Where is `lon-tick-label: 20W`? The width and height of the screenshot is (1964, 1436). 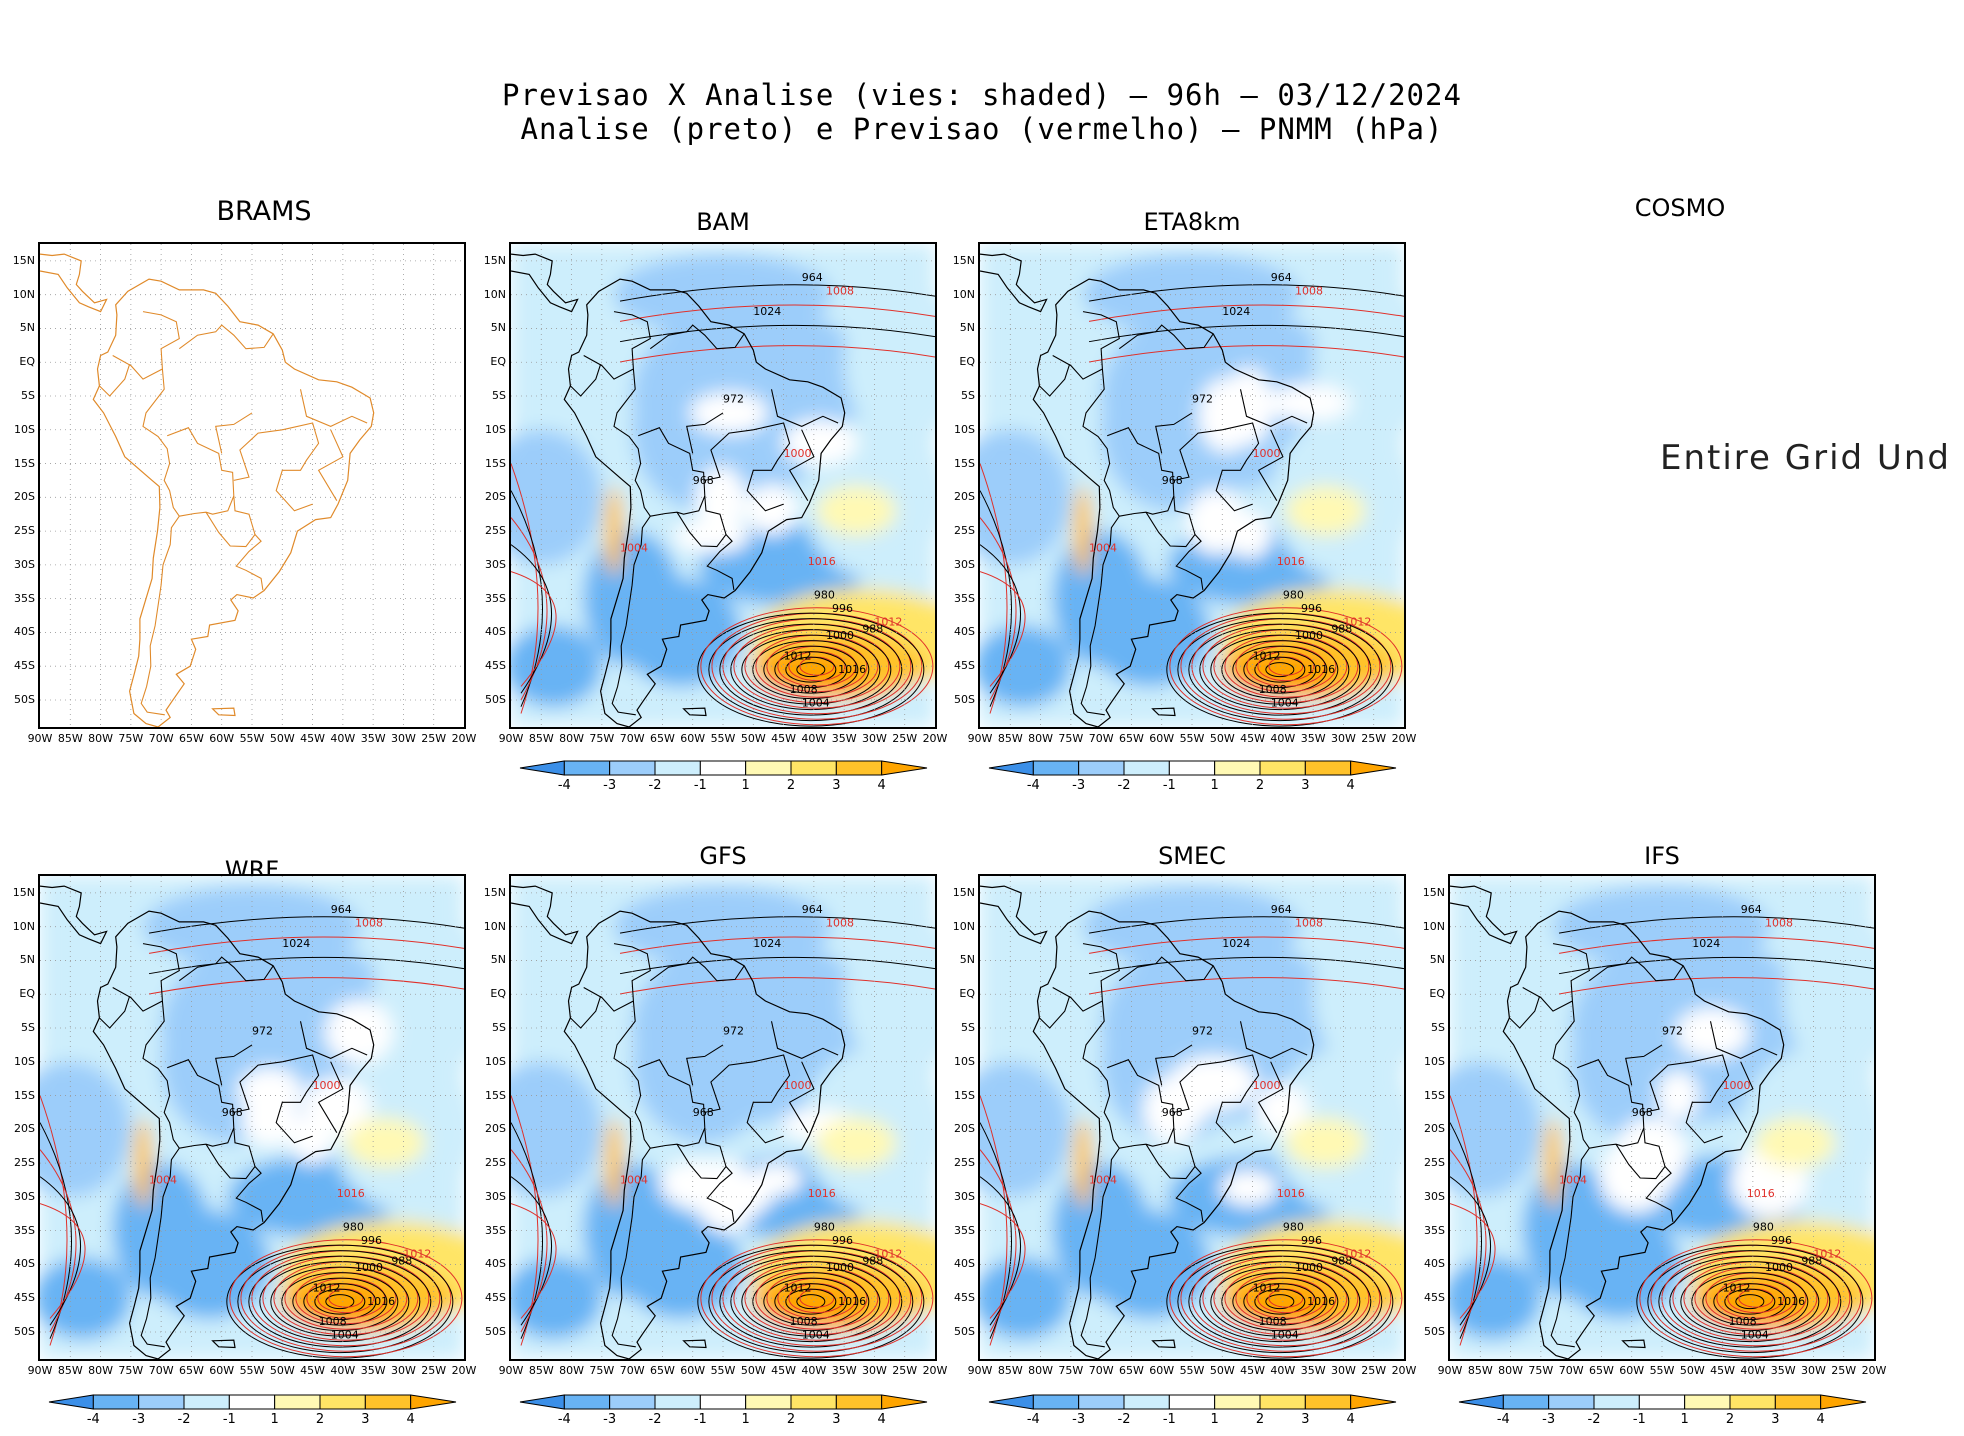 lon-tick-label: 20W is located at coordinates (1874, 1370).